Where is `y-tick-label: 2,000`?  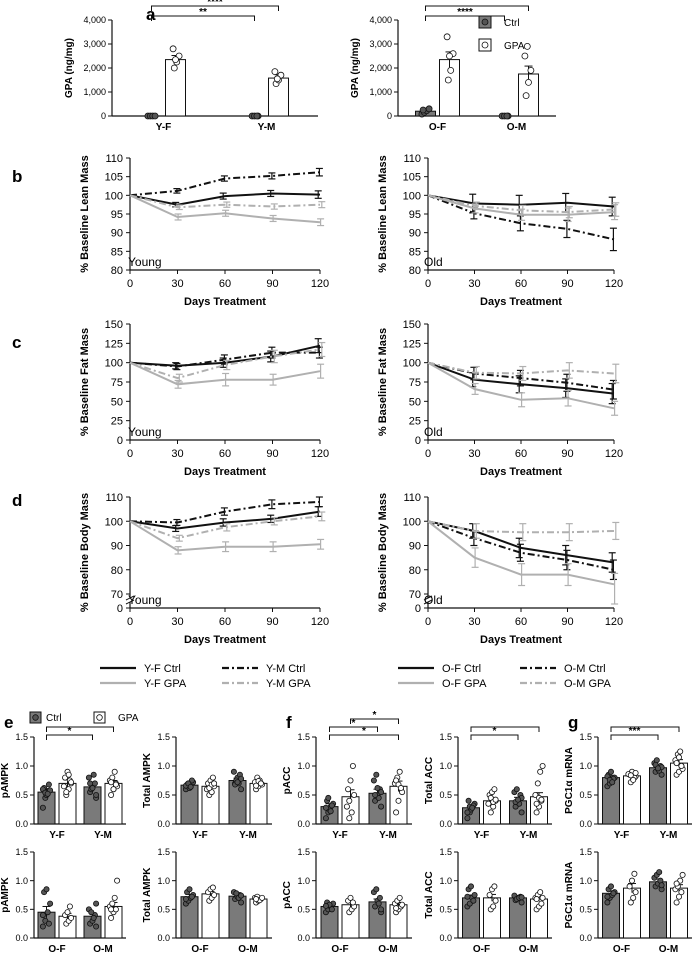
y-tick-label: 2,000 is located at coordinates (380, 68).